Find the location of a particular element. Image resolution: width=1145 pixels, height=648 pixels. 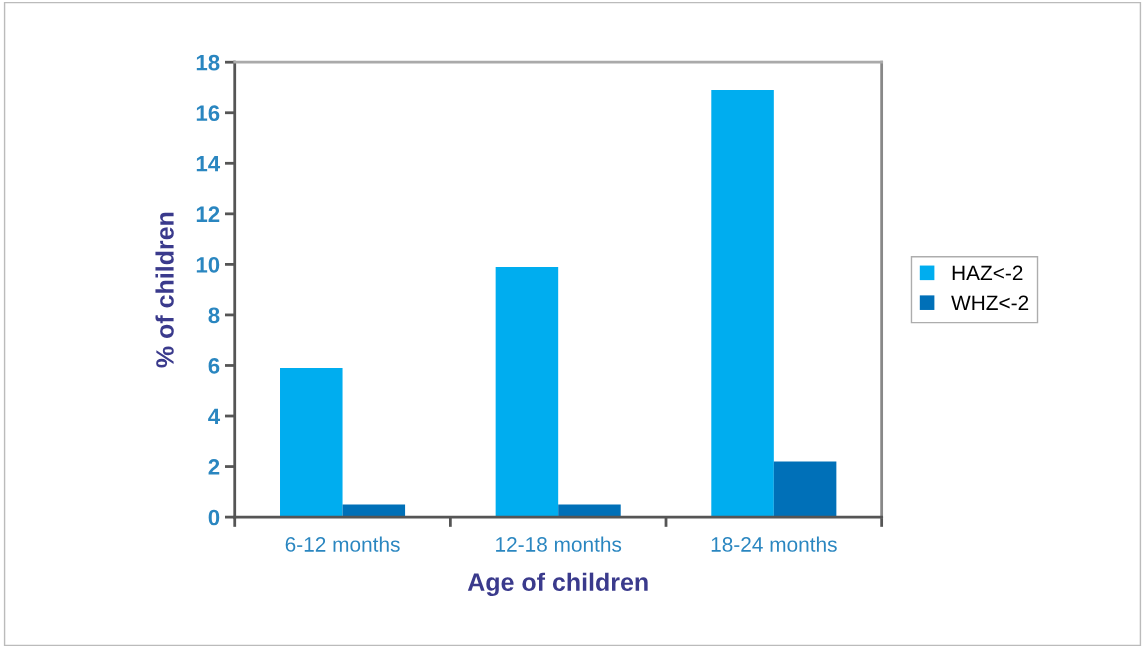

y-tick-label: 18 is located at coordinates (208, 62).